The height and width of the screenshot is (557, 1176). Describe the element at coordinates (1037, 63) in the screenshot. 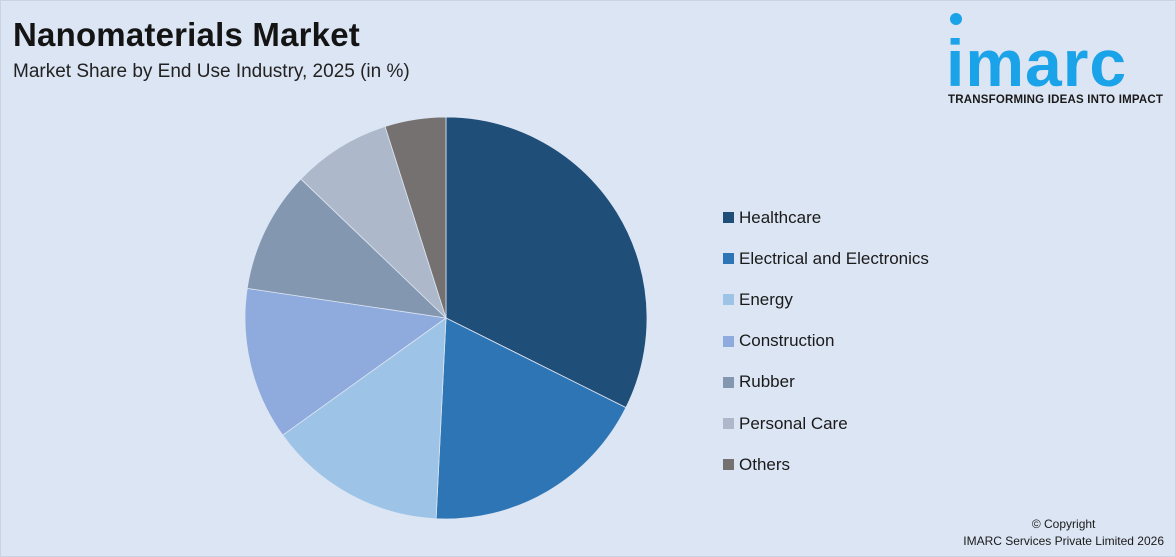

I see `logo-wordmark: imarc` at that location.